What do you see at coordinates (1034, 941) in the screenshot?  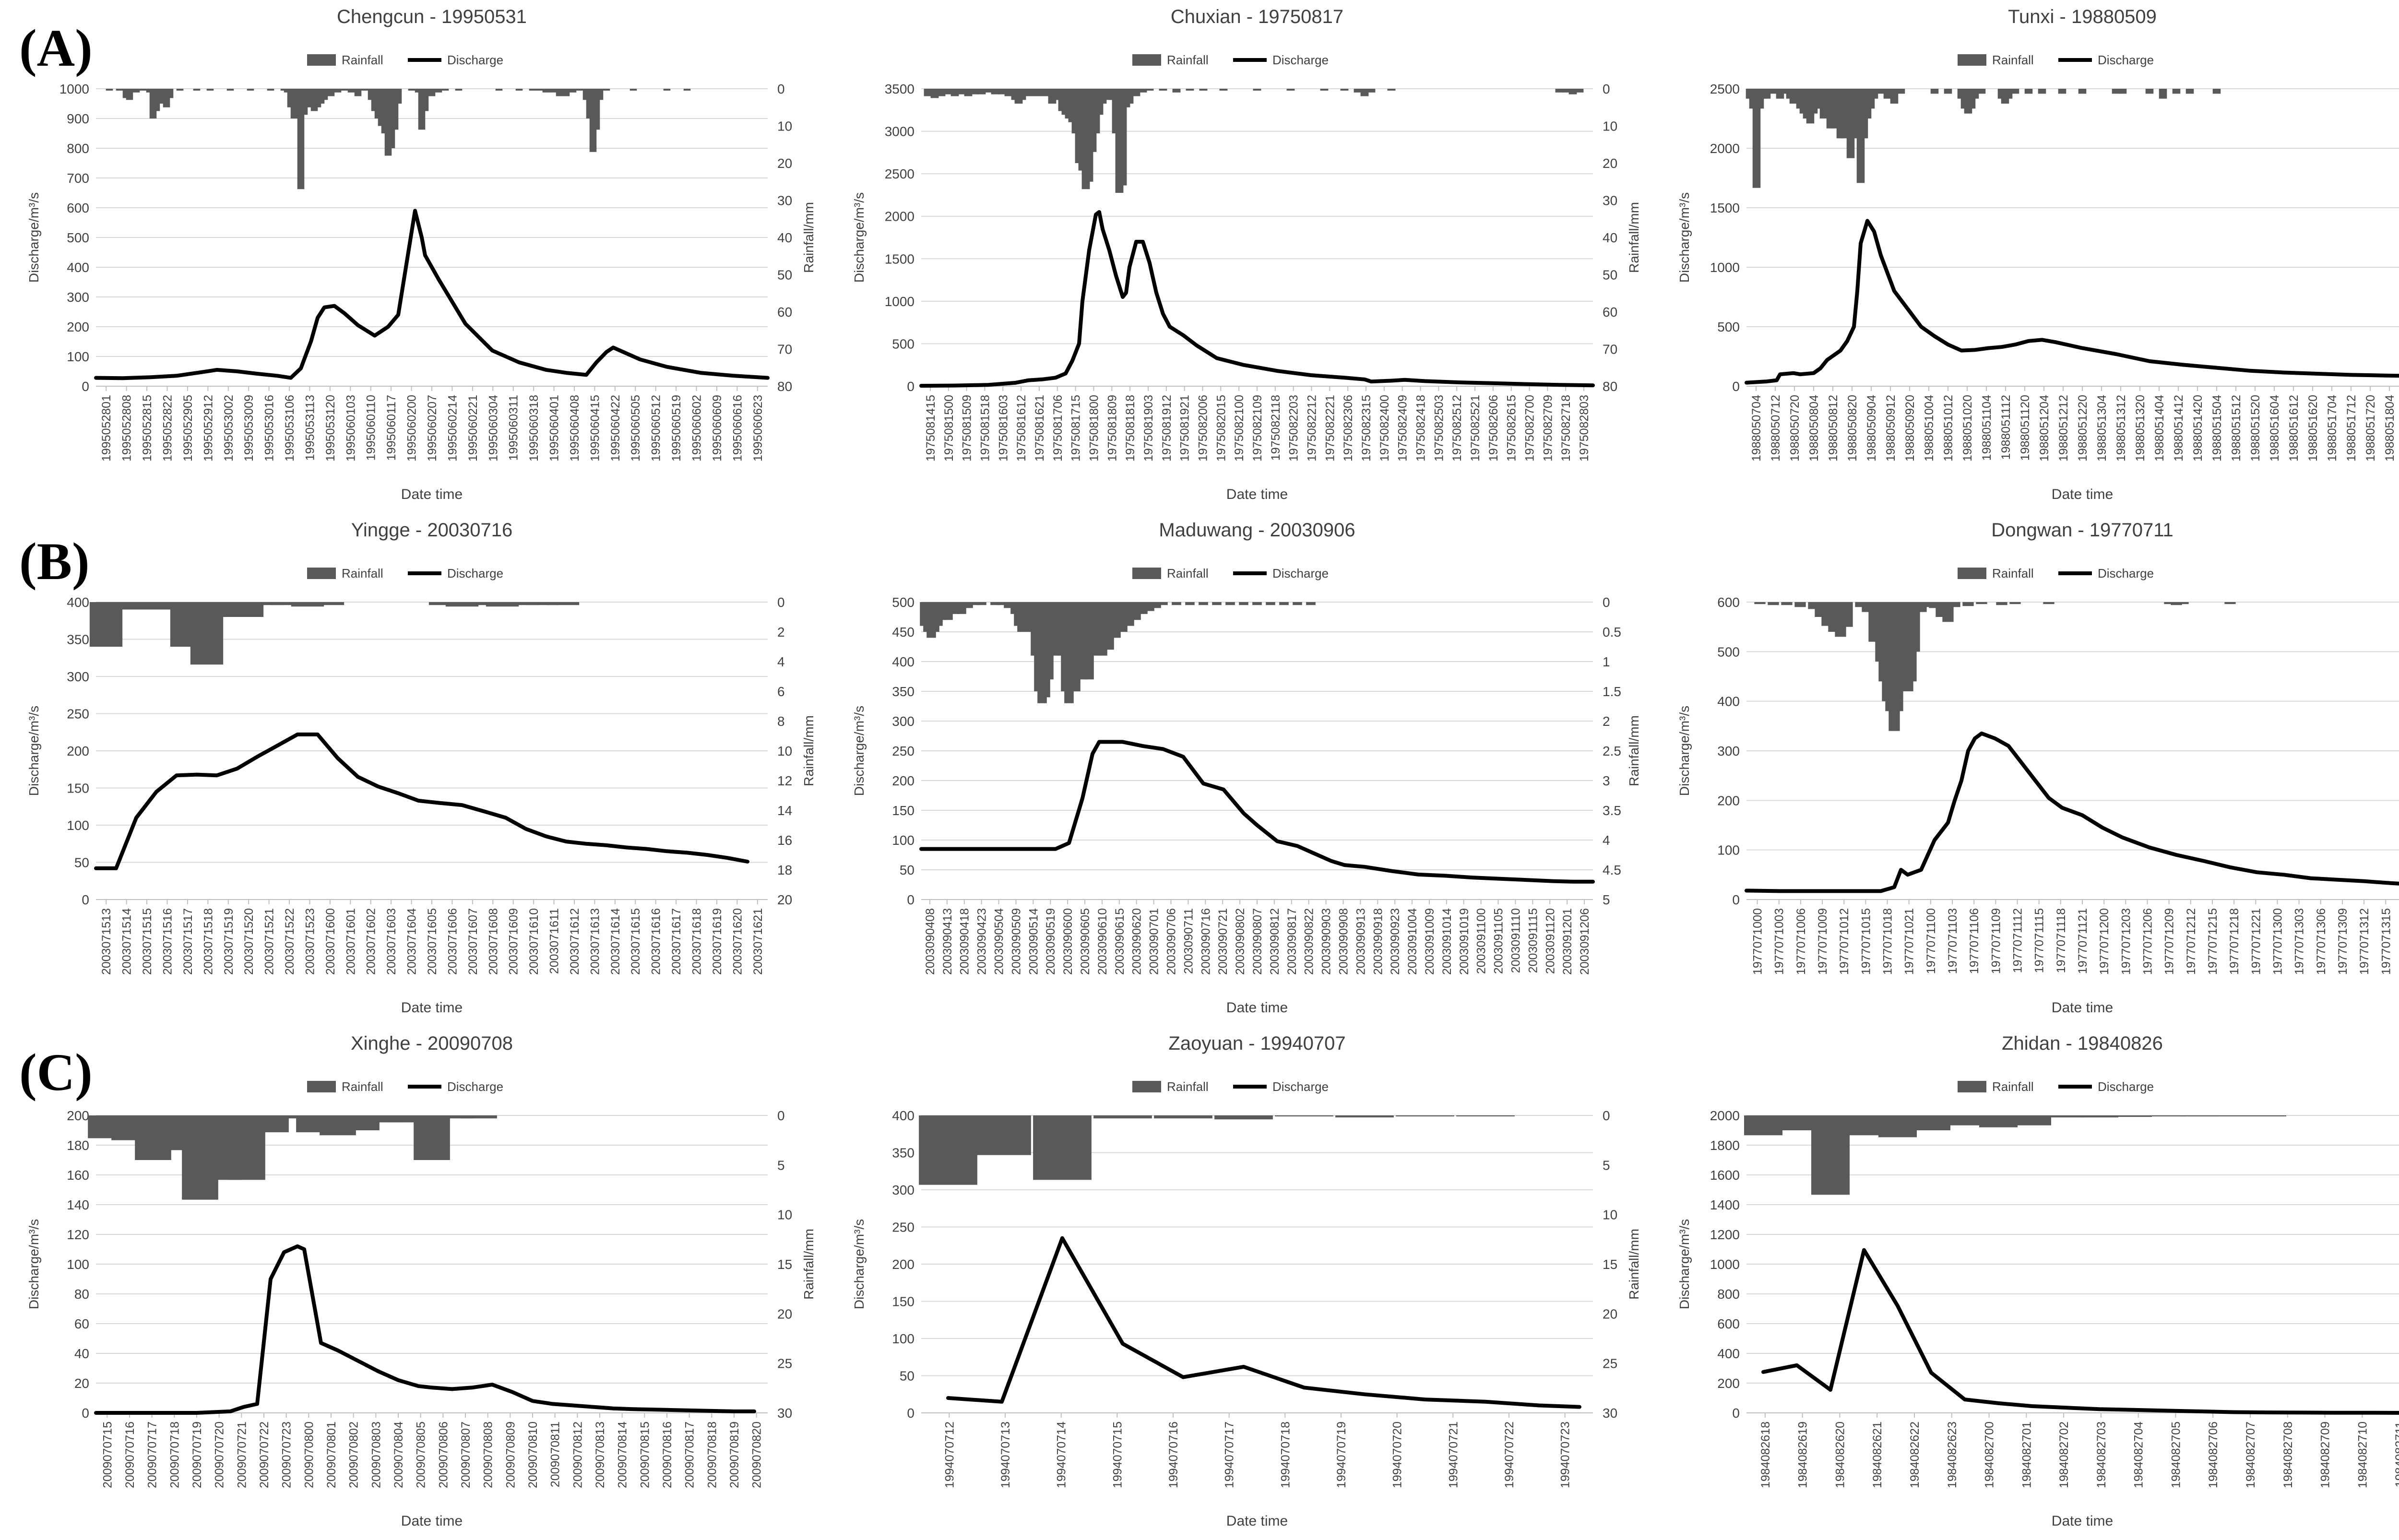 I see `x-tick-label: 2003090514` at bounding box center [1034, 941].